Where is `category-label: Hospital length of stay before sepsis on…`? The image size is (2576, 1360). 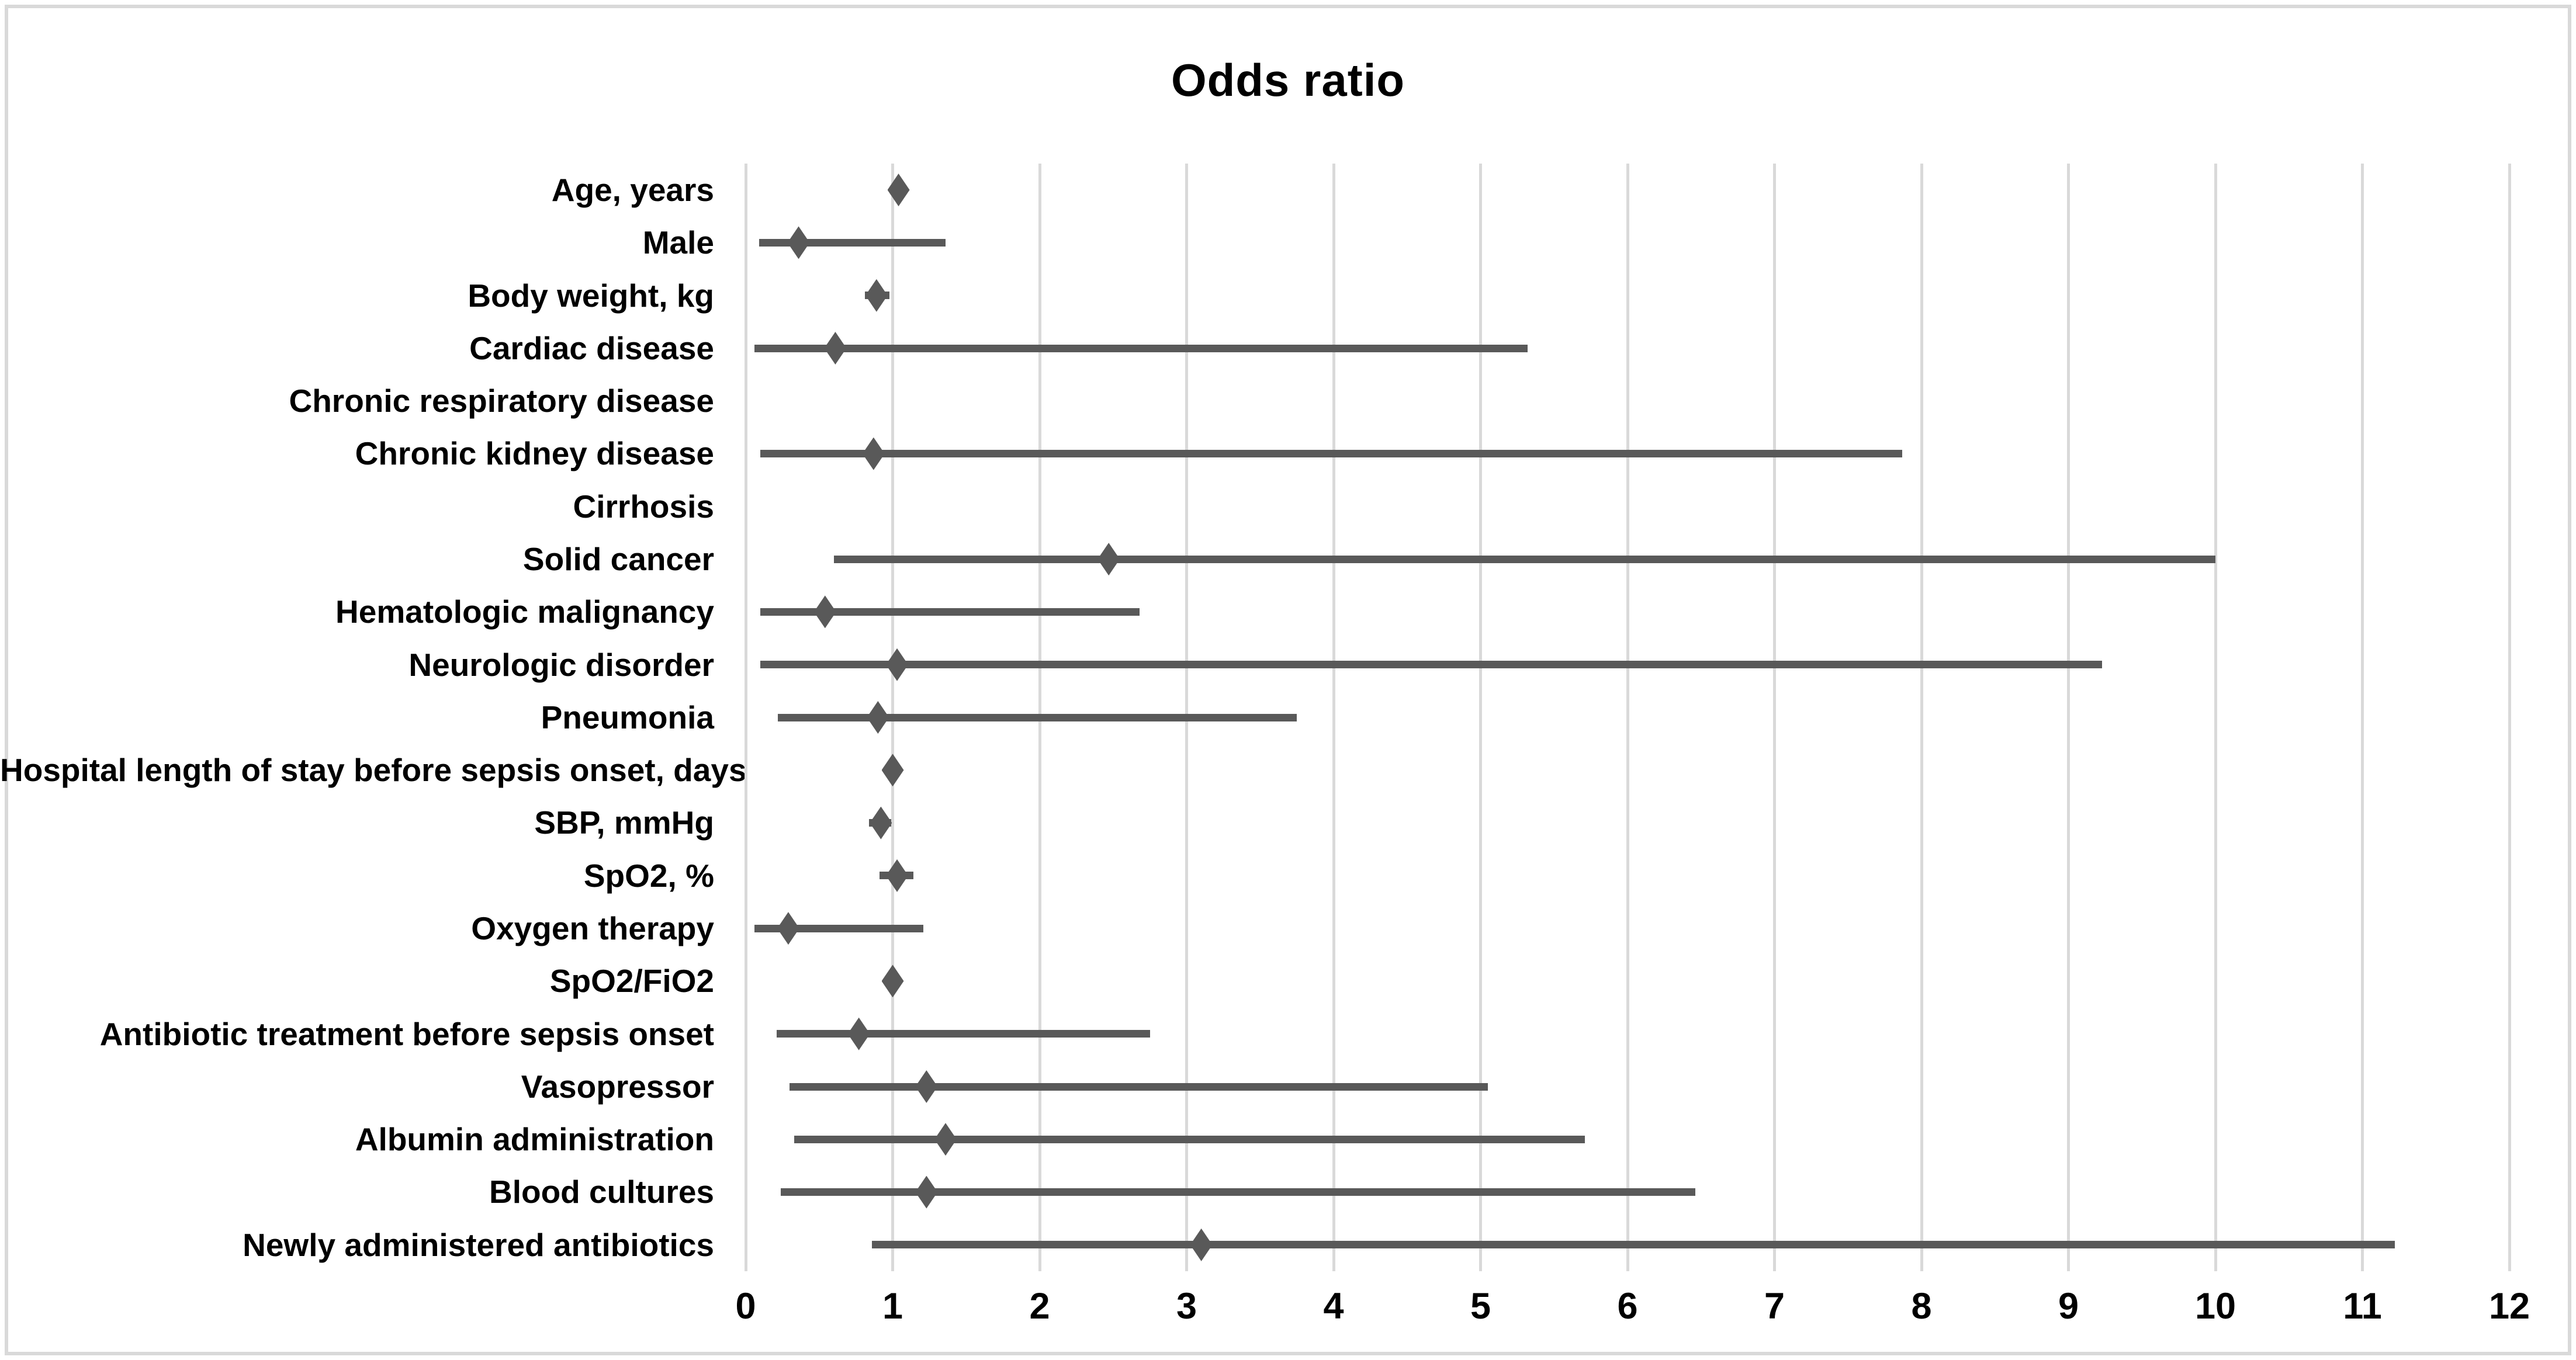 category-label: Hospital length of stay before sepsis on… is located at coordinates (374, 770).